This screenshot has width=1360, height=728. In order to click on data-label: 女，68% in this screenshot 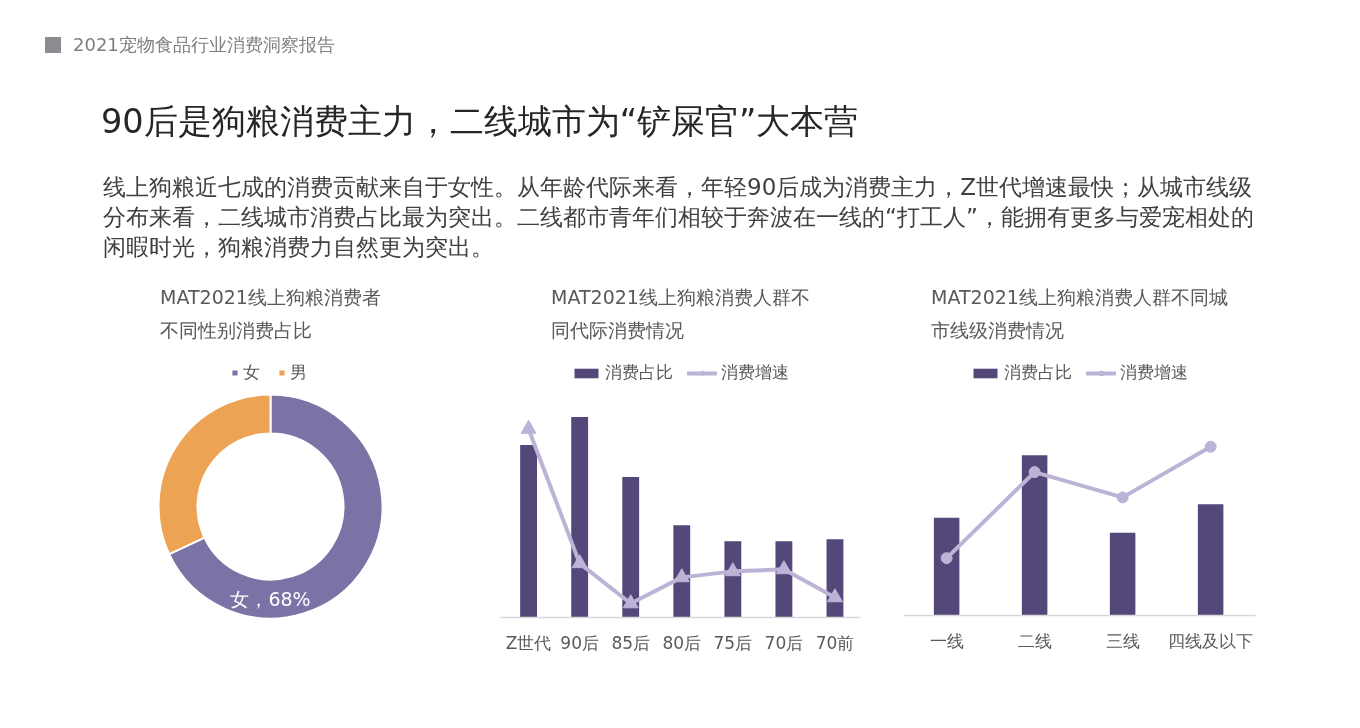, I will do `click(270, 599)`.